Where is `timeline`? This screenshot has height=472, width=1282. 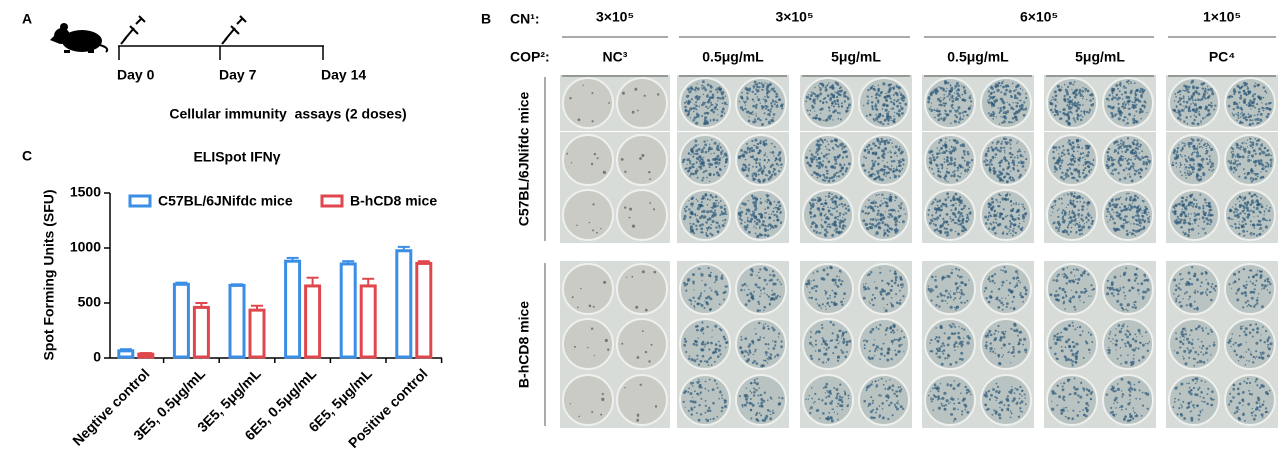
timeline is located at coordinates (221, 53).